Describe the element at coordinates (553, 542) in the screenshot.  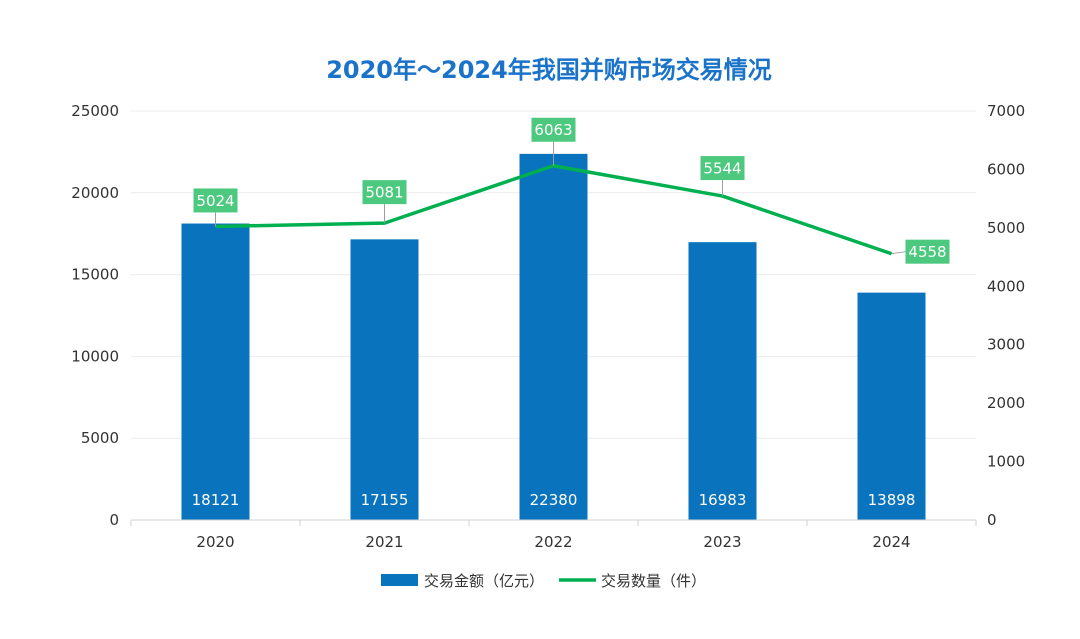
I see `x-axis-tick-label: 2022` at that location.